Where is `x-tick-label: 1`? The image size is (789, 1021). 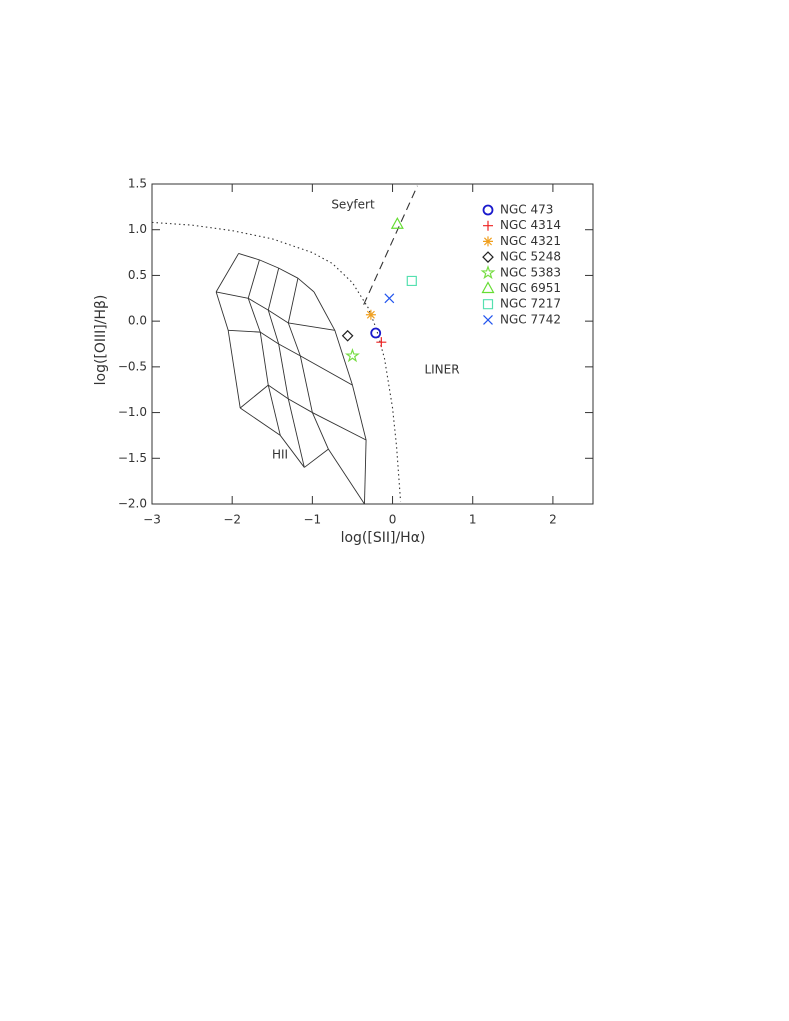 x-tick-label: 1 is located at coordinates (473, 520).